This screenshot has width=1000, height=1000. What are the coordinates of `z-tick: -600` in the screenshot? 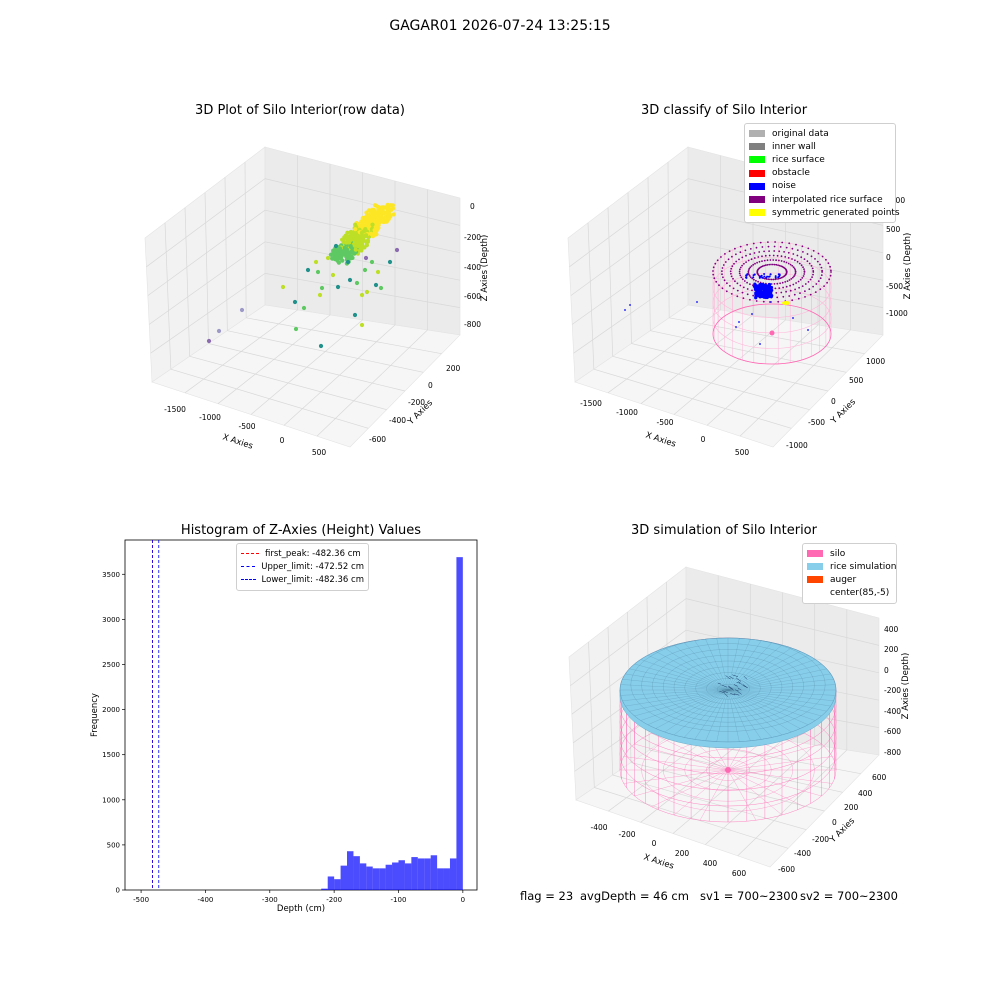 It's located at (892, 731).